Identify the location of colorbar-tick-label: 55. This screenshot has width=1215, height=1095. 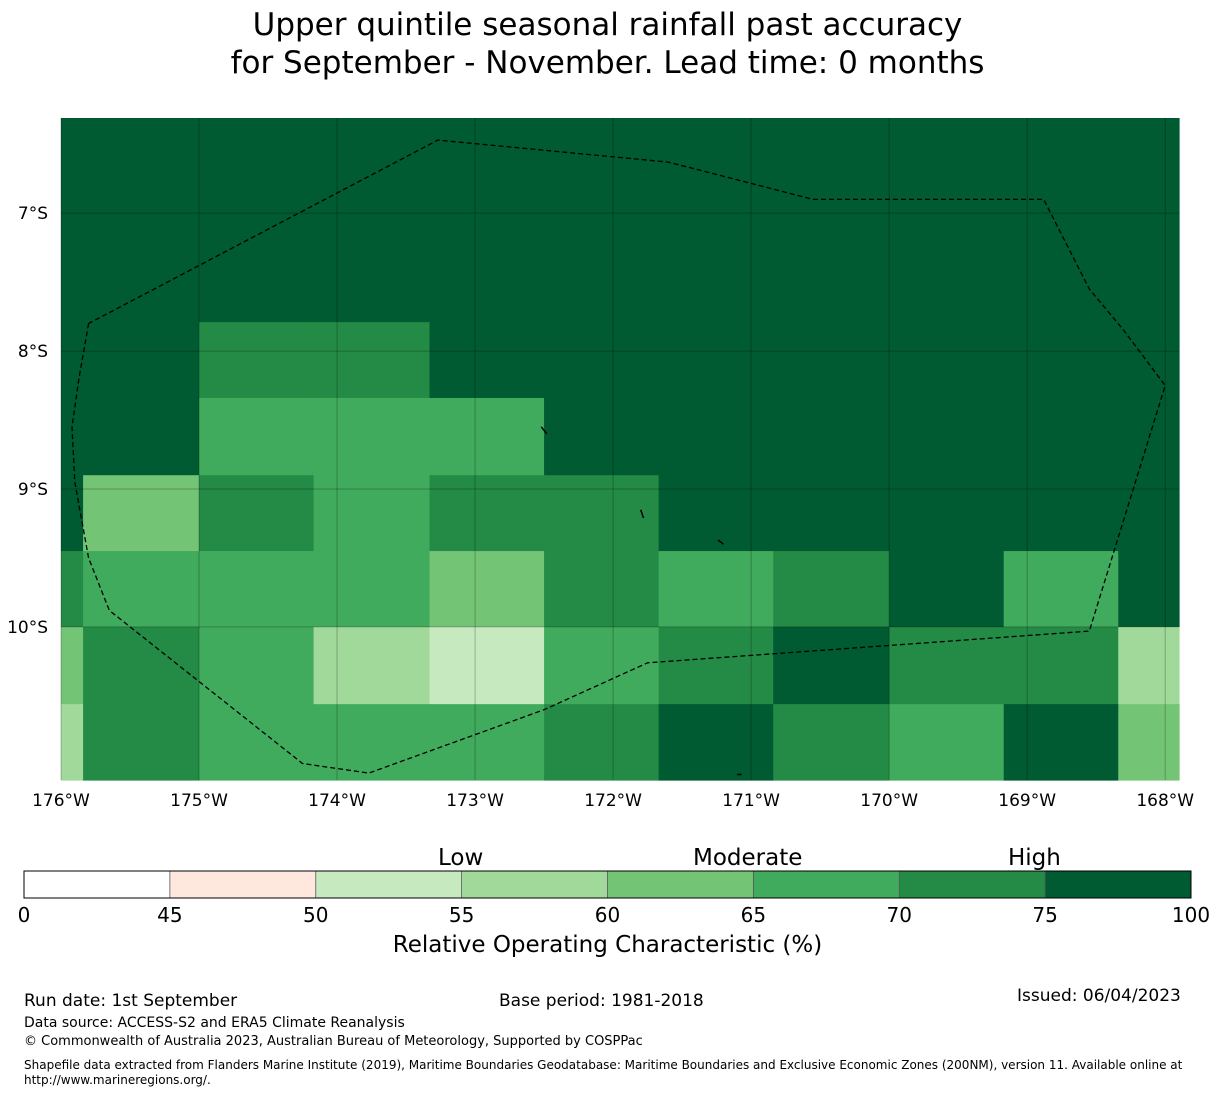
(461, 915).